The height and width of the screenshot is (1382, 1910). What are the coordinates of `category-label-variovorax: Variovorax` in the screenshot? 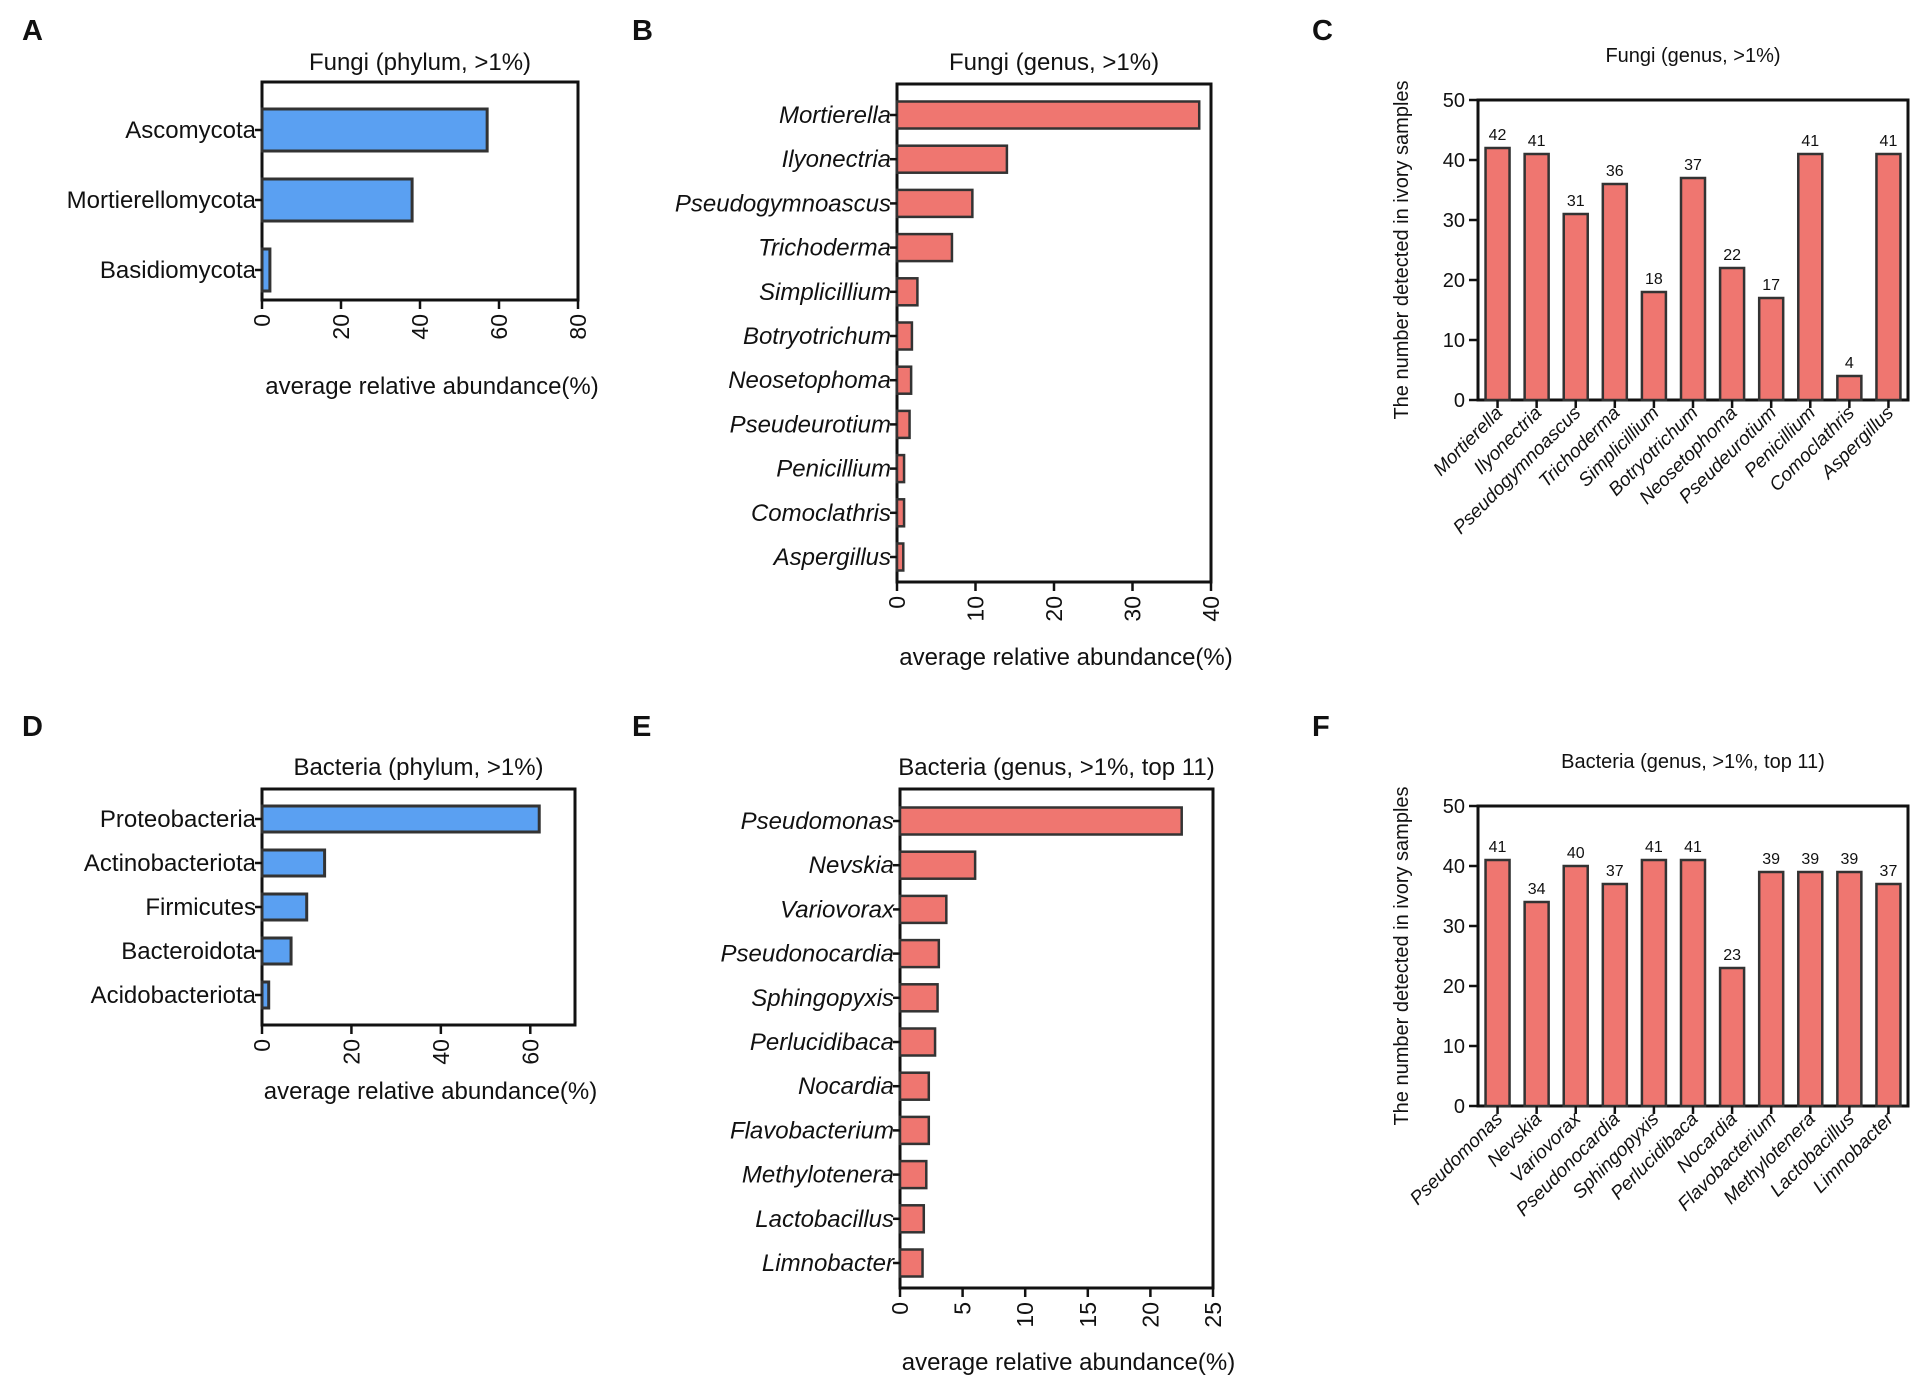 It's located at (837, 909).